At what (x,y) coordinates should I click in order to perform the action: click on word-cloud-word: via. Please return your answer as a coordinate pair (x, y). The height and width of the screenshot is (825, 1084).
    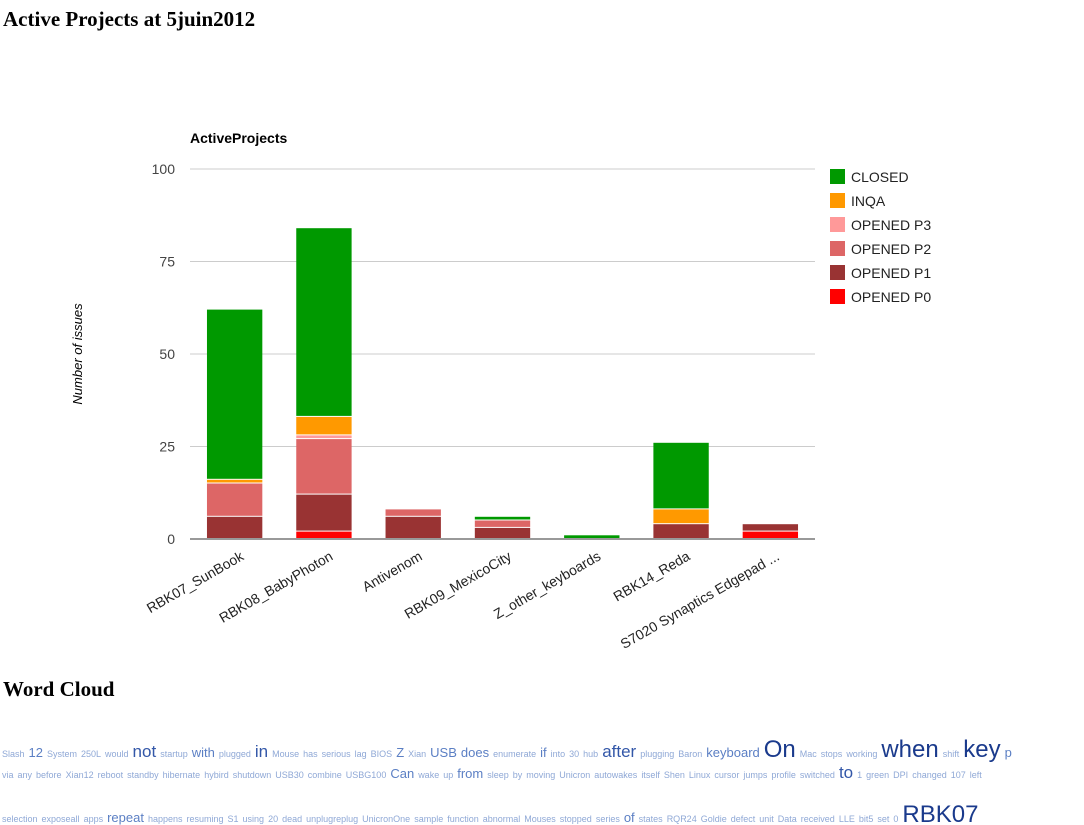
    Looking at the image, I should click on (8, 775).